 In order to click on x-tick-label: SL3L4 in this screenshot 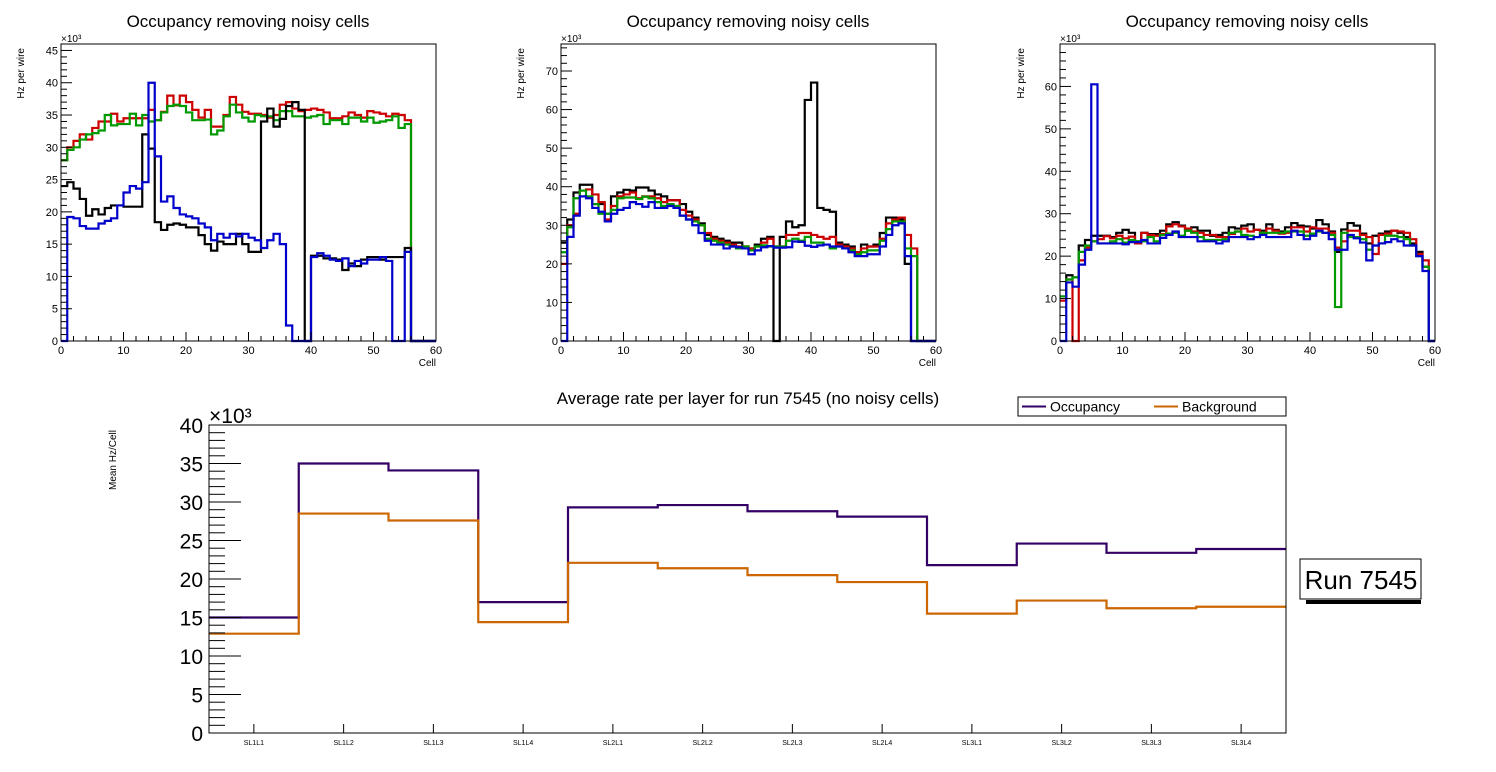, I will do `click(1241, 743)`.